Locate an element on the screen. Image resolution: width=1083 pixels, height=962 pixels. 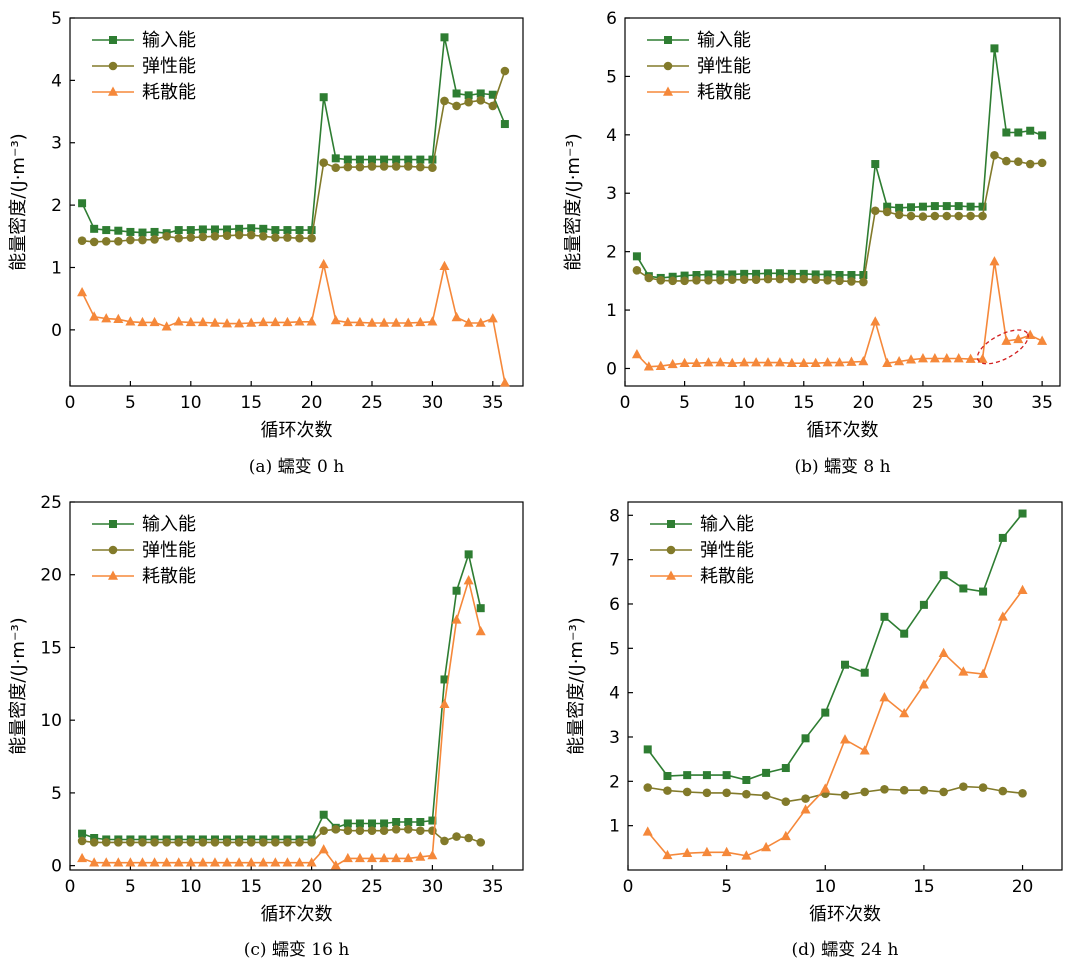
panel-caption: (b) 蠕变 8 h is located at coordinates (842, 467).